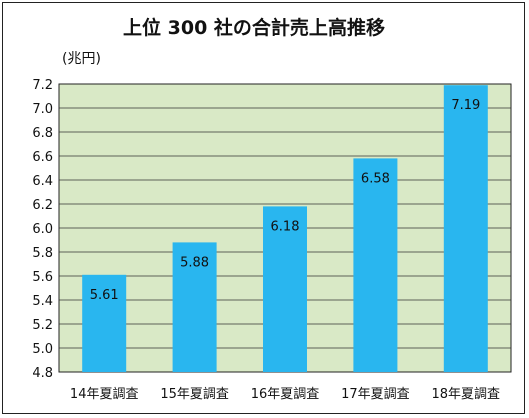  I want to click on y-tick-label: 5.6, so click(42, 277).